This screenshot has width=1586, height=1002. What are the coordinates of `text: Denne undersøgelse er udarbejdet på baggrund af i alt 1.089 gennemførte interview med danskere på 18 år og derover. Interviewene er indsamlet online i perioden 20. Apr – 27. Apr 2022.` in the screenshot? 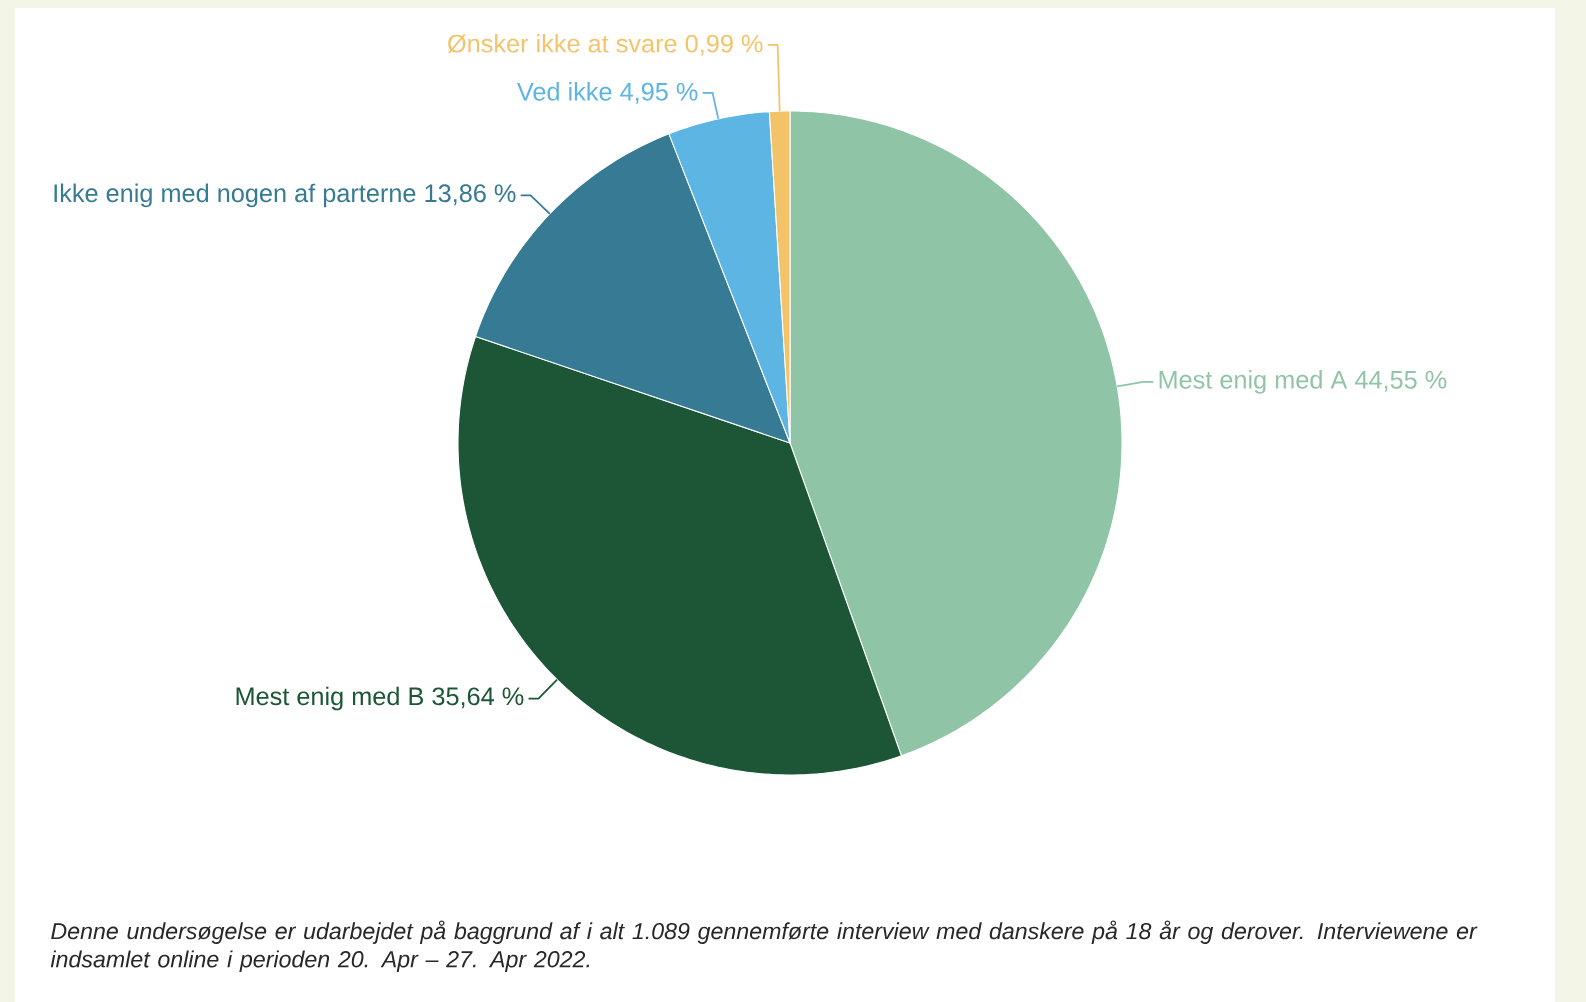 It's located at (764, 946).